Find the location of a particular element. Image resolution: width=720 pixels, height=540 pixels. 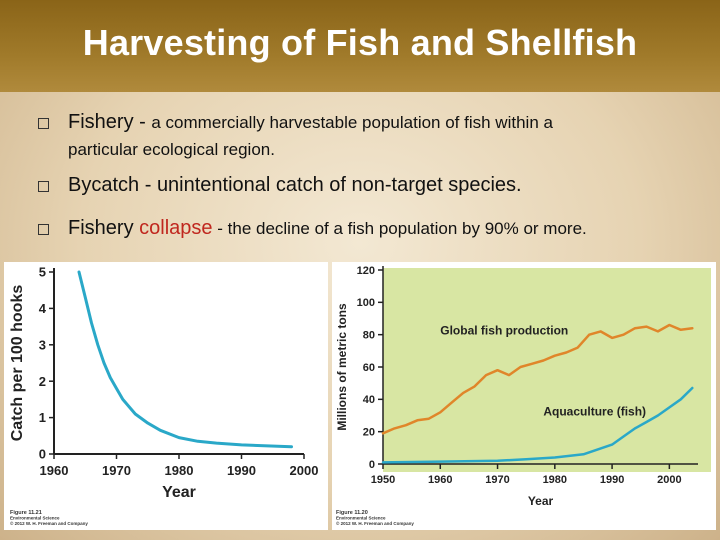

y-axis-label: Catch per 100 hooks is located at coordinates (17, 363).